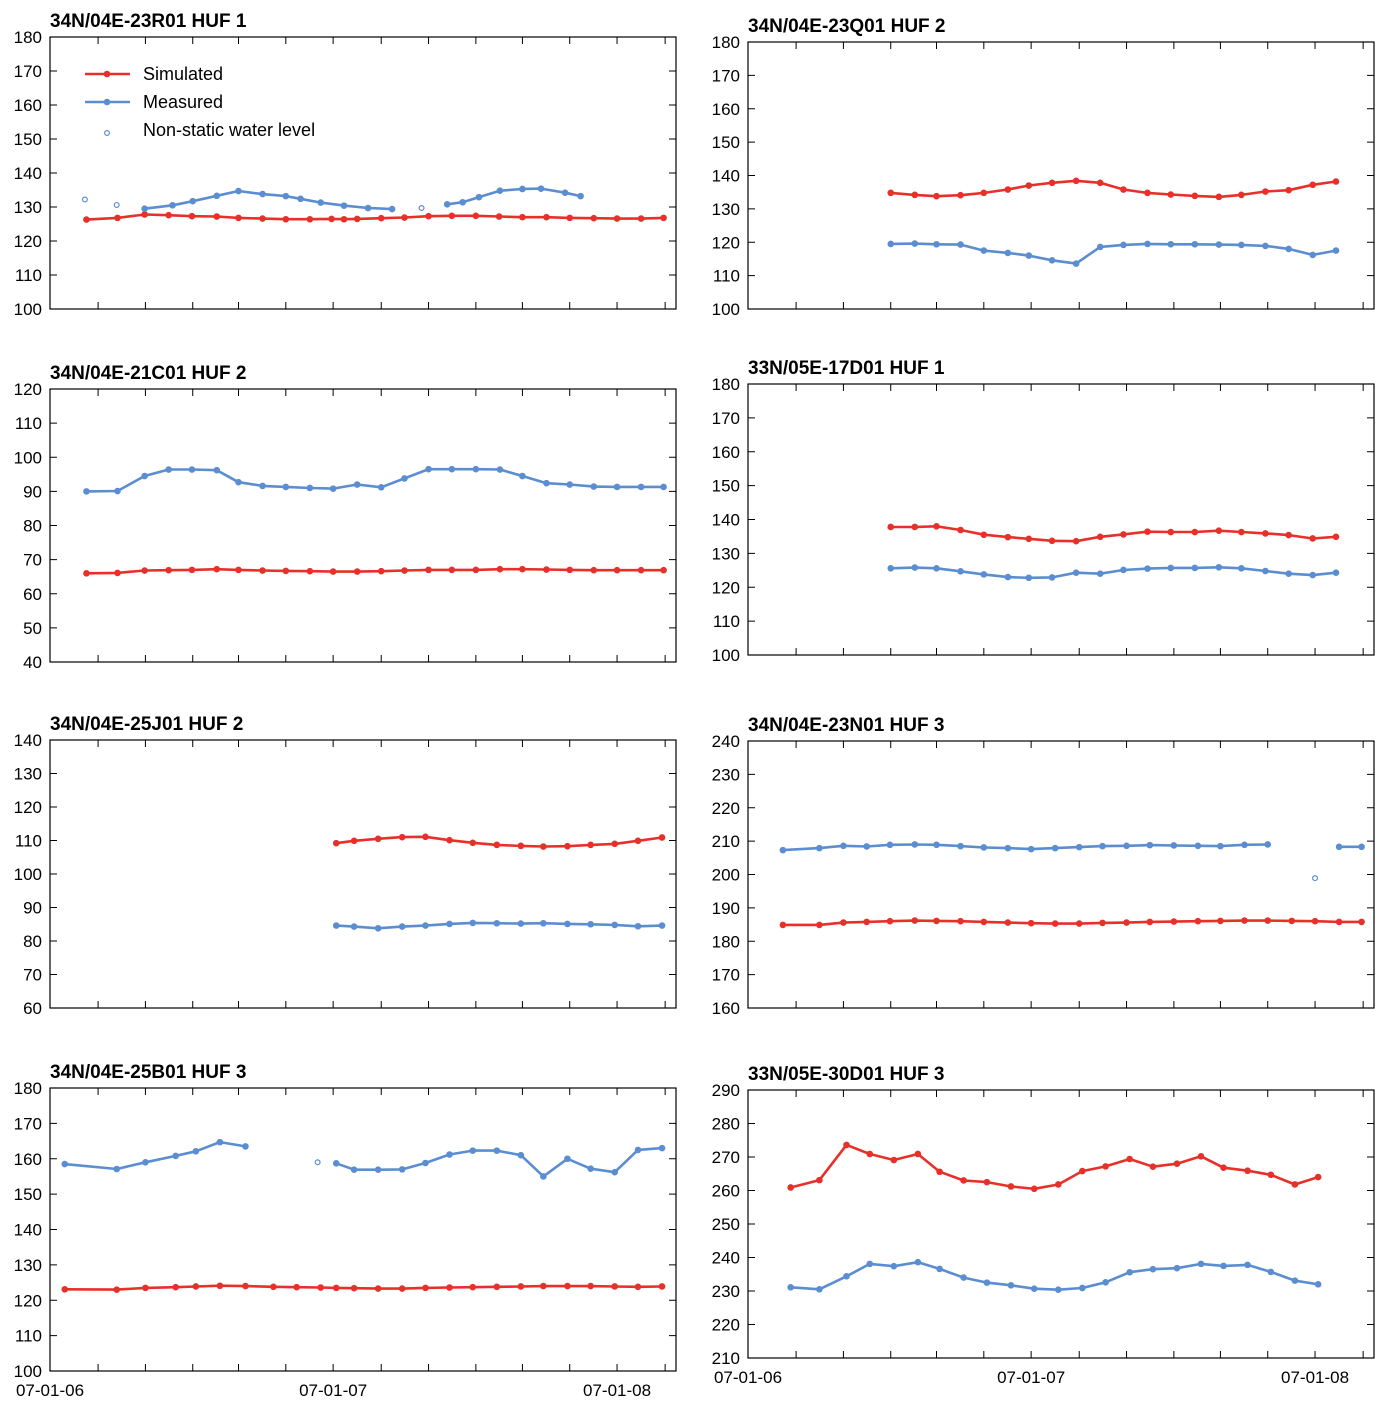 Image resolution: width=1390 pixels, height=1410 pixels. I want to click on legend-swatch-point, so click(107, 102).